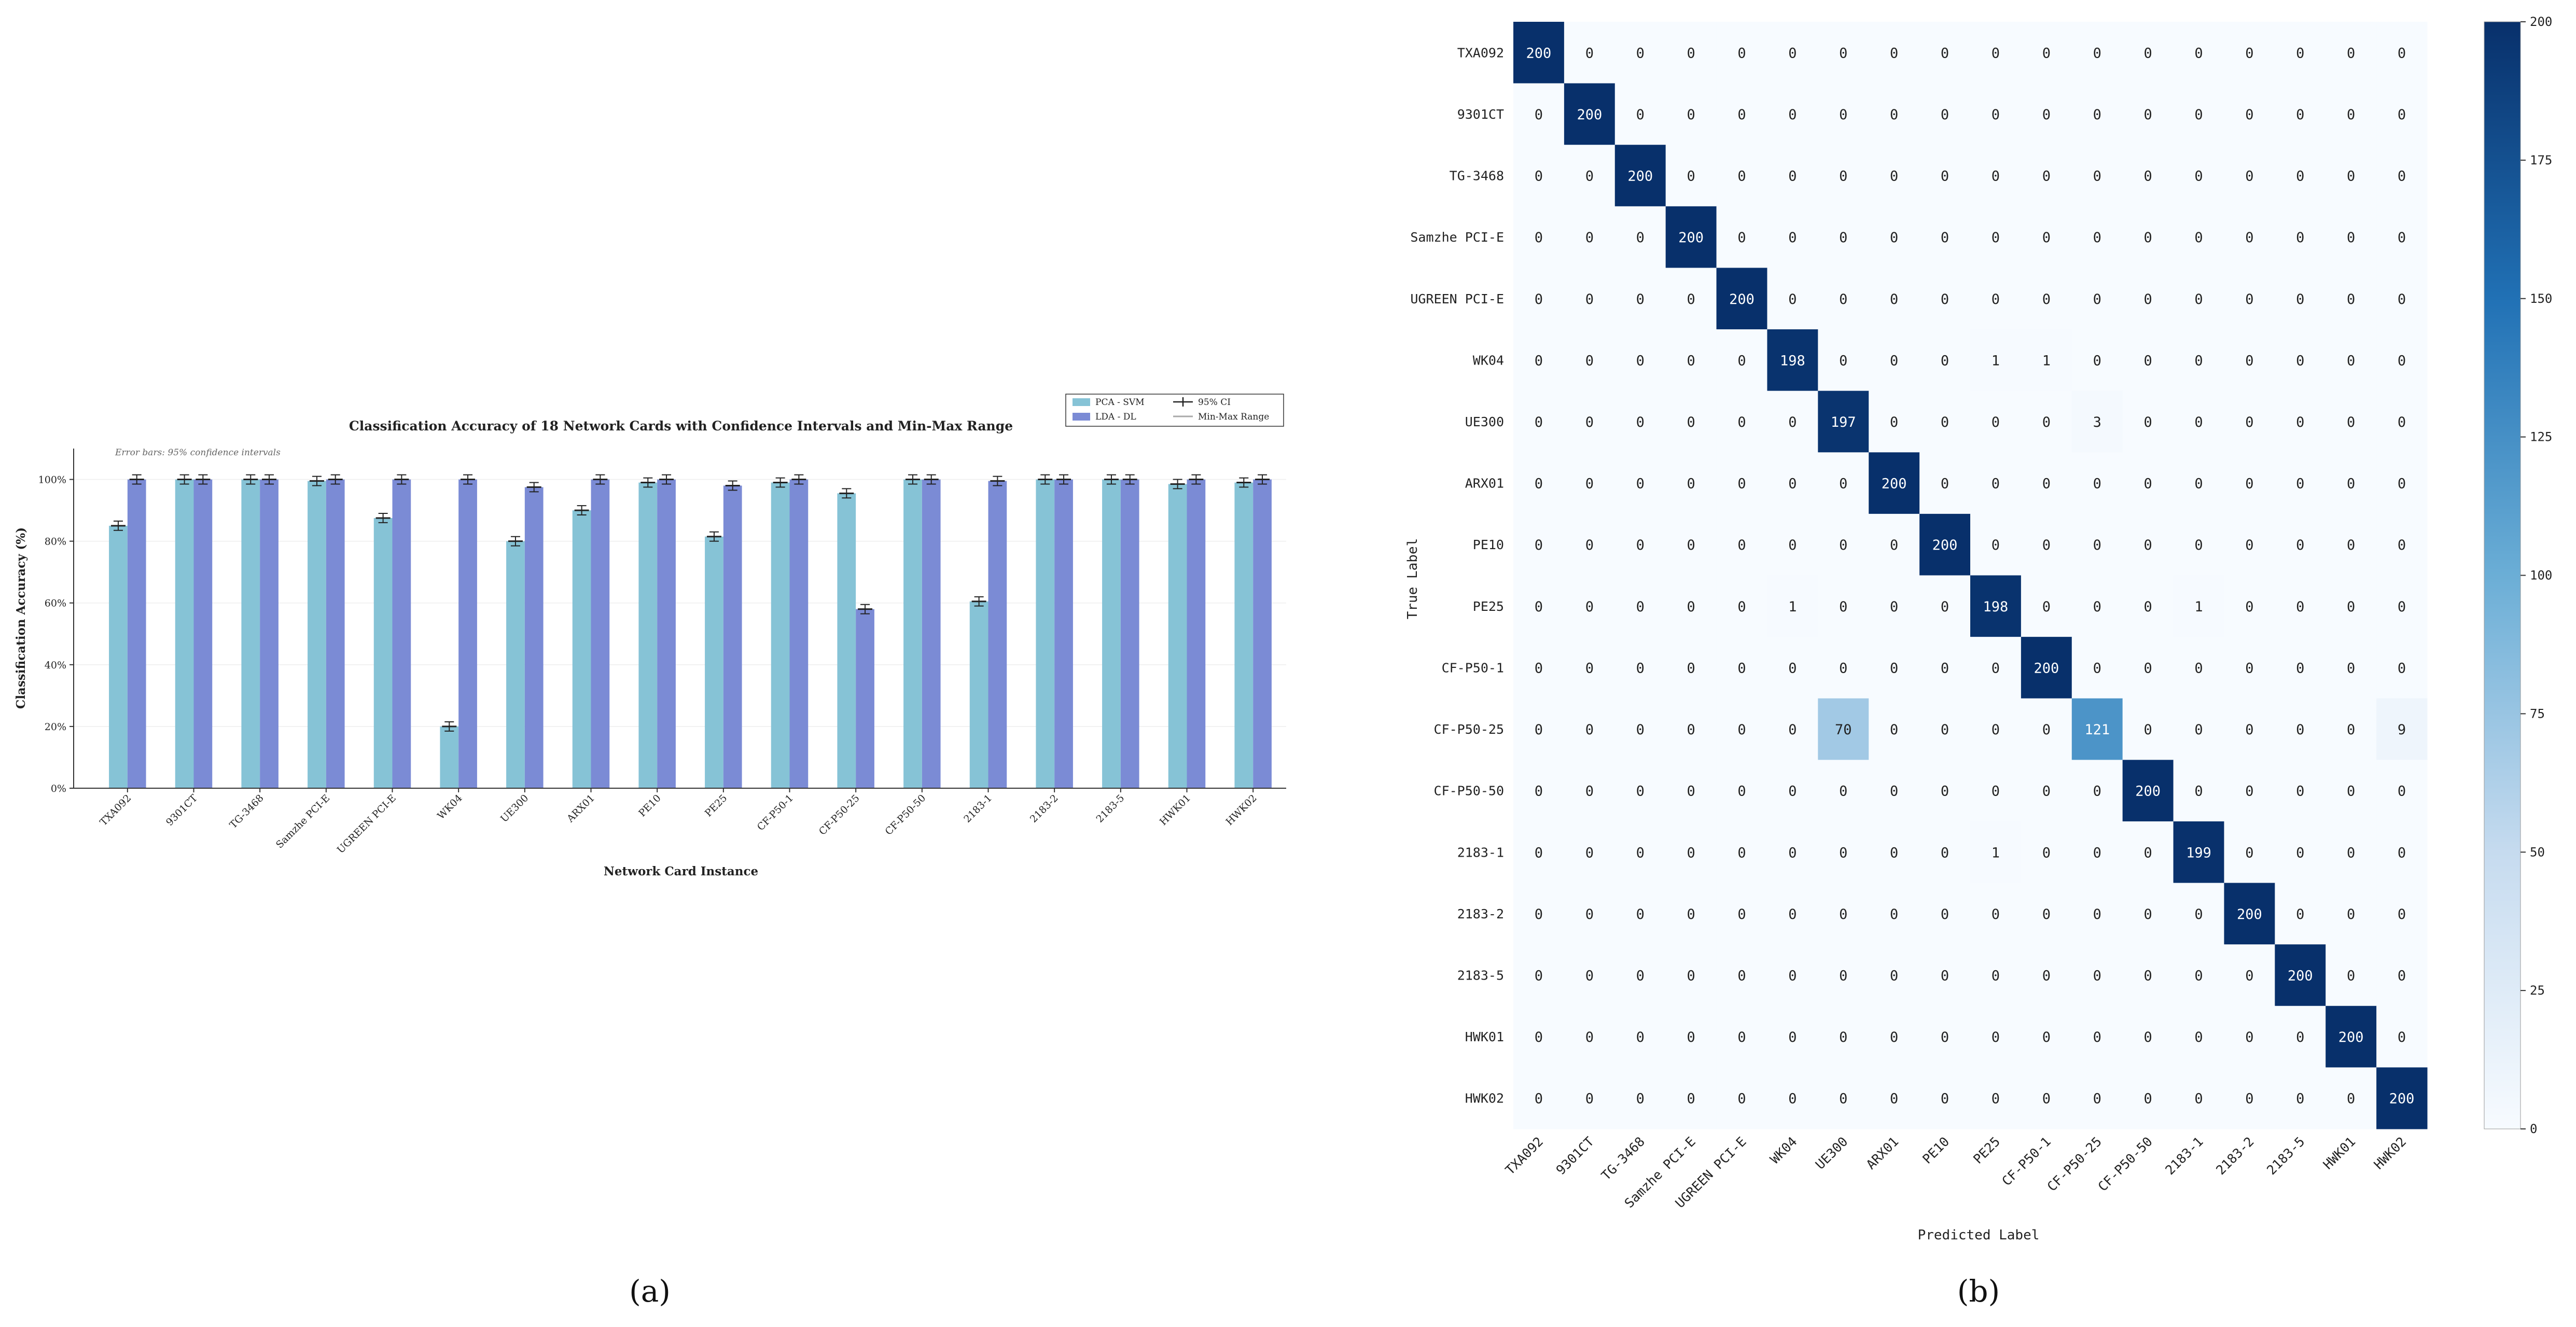  I want to click on bar-pca-svm, so click(383, 653).